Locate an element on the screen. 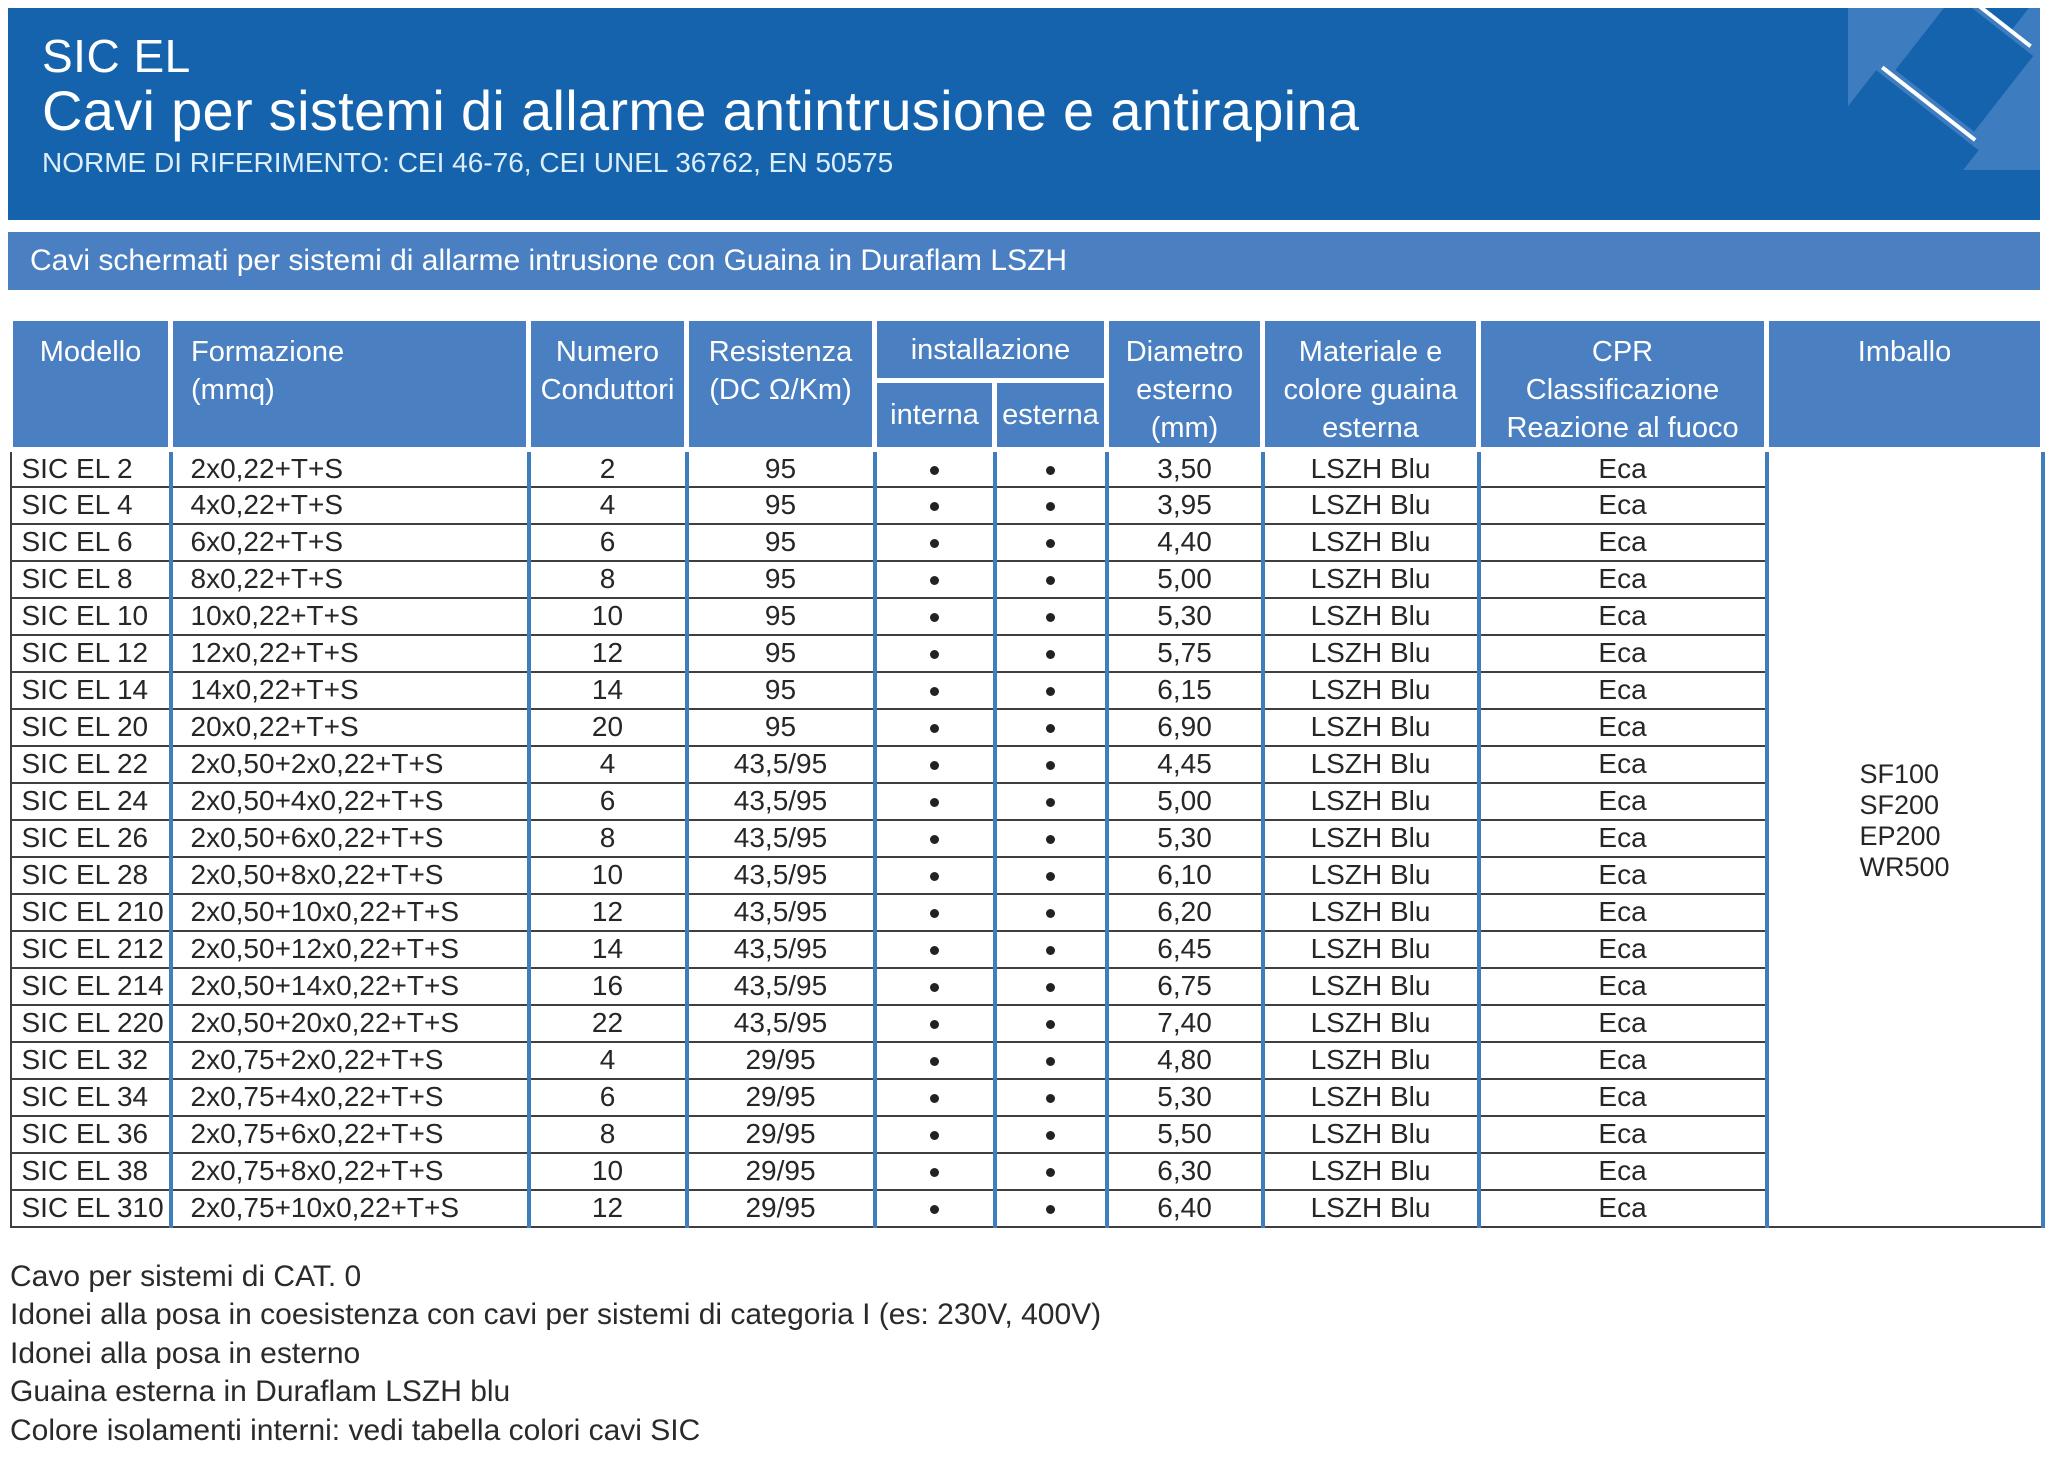 The image size is (2048, 1458). packaging-options: SF100 SF200 EP200 WR500 is located at coordinates (1904, 820).